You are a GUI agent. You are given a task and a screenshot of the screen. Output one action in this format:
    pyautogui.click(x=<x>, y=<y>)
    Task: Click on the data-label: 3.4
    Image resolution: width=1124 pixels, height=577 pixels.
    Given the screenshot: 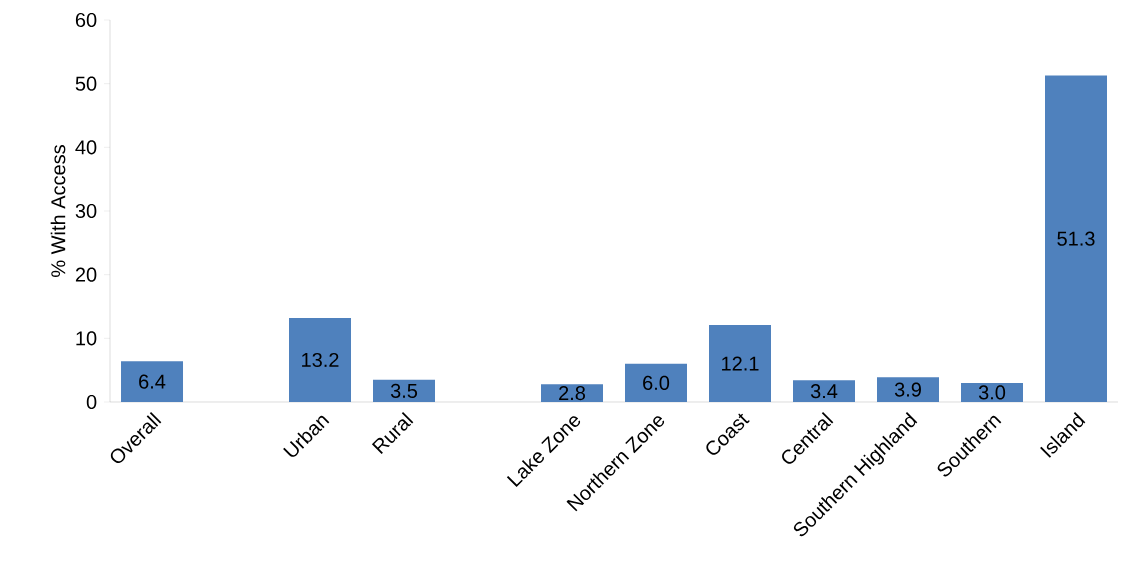 What is the action you would take?
    pyautogui.click(x=824, y=391)
    